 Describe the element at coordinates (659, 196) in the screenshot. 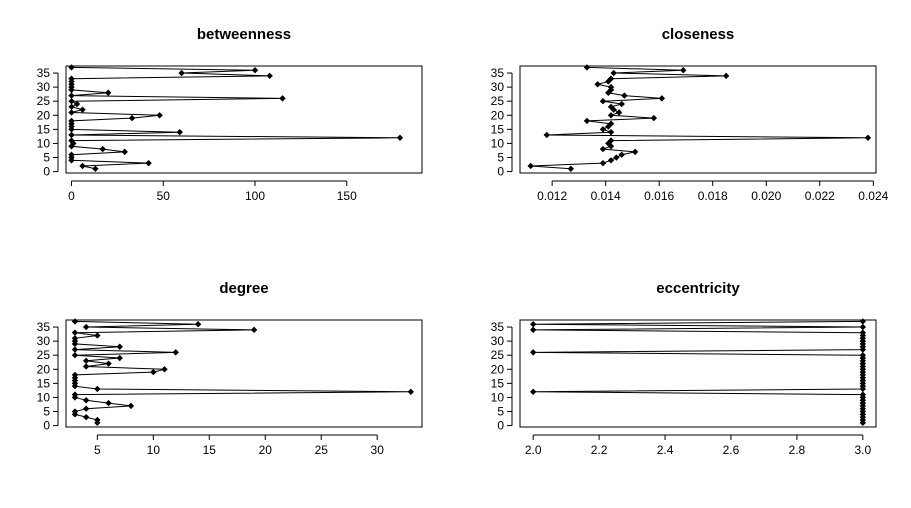

I see `x-tick-label: 0.016` at that location.